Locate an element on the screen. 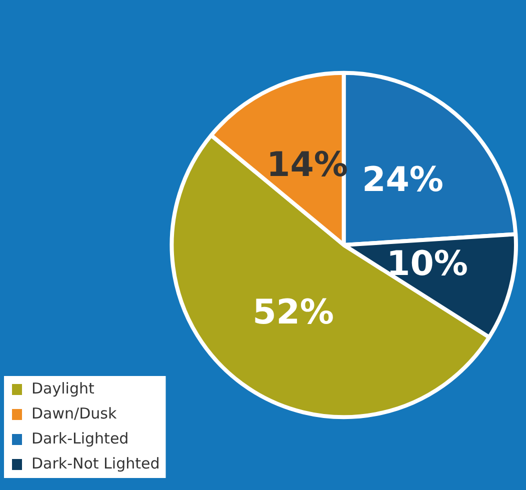  legend-label: Dark-Lighted is located at coordinates (80, 438).